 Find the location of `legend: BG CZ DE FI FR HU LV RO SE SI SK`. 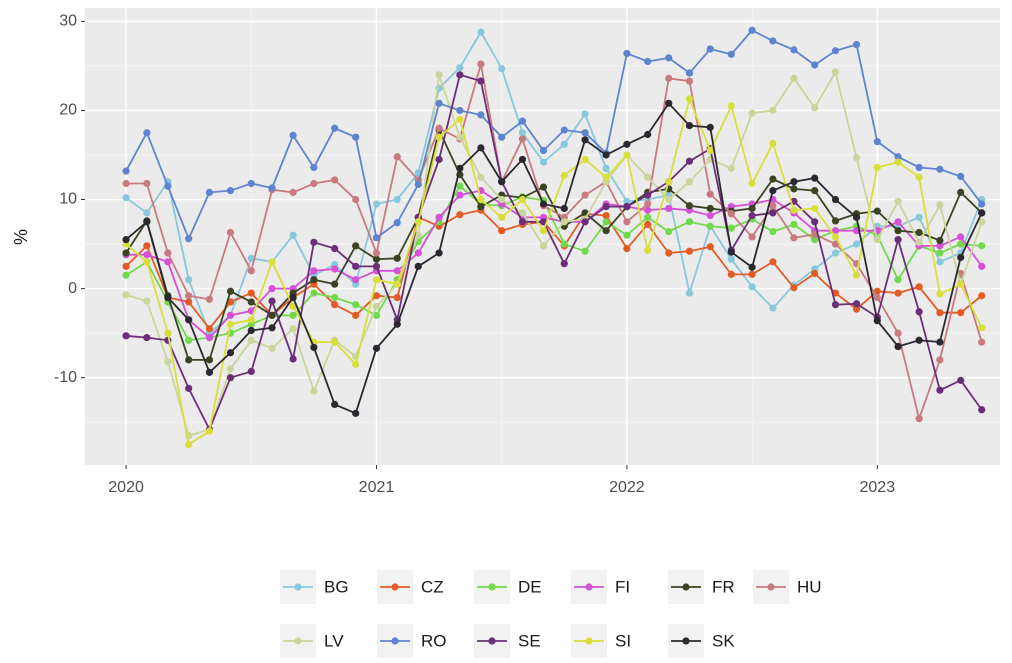

legend: BG CZ DE FI FR HU LV RO SE SI SK is located at coordinates (551, 614).